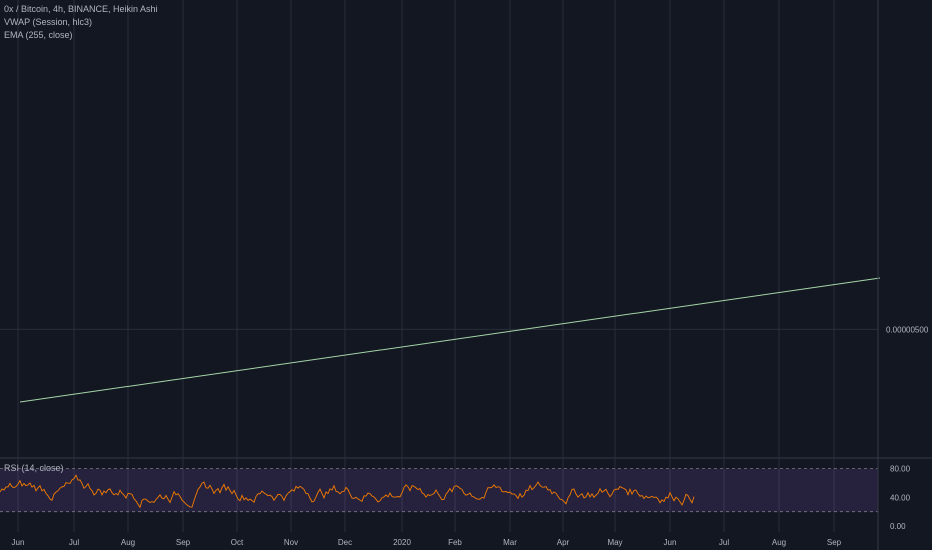  What do you see at coordinates (614, 542) in the screenshot?
I see `time-tick-label: May` at bounding box center [614, 542].